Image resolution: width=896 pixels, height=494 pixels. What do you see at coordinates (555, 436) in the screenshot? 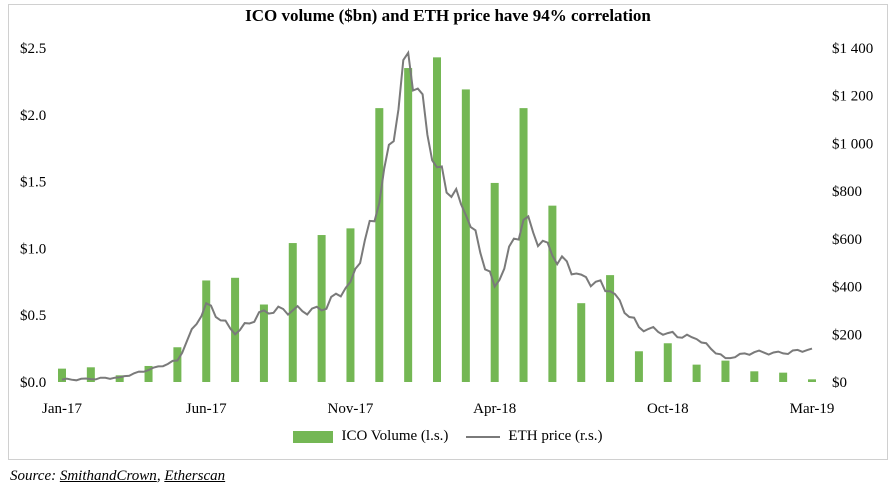
I see `legend-line-label: ETH price (r.s.)` at bounding box center [555, 436].